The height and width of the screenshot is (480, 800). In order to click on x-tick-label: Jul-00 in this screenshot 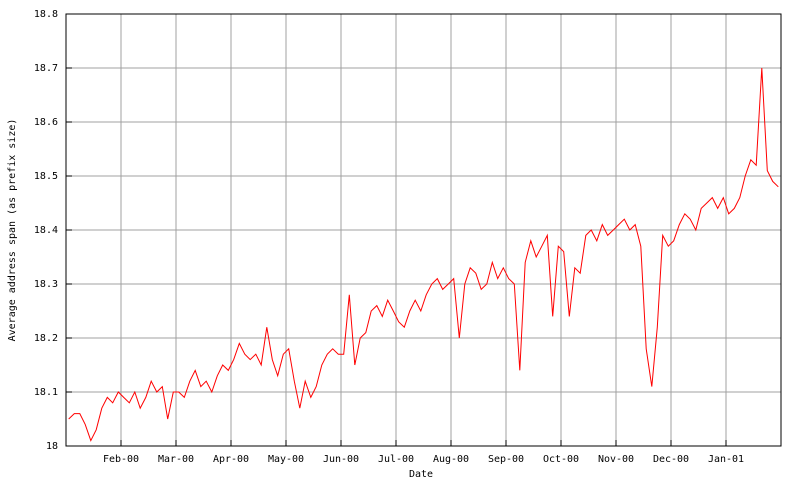, I will do `click(396, 459)`.